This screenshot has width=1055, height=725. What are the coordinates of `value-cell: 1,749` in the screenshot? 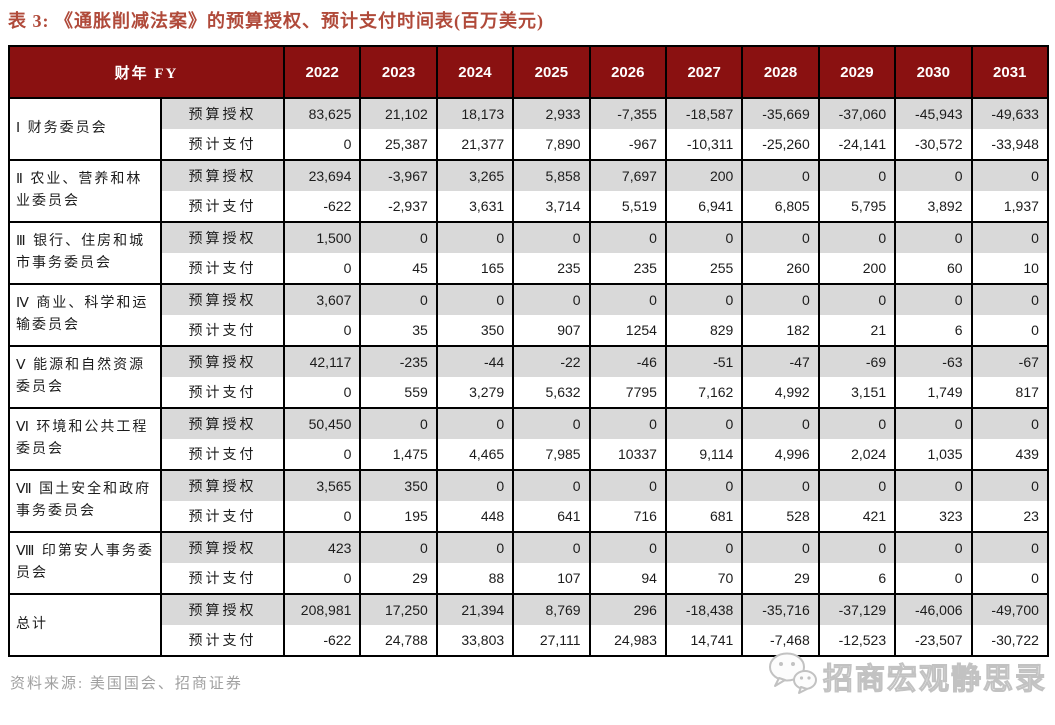 It's located at (933, 392).